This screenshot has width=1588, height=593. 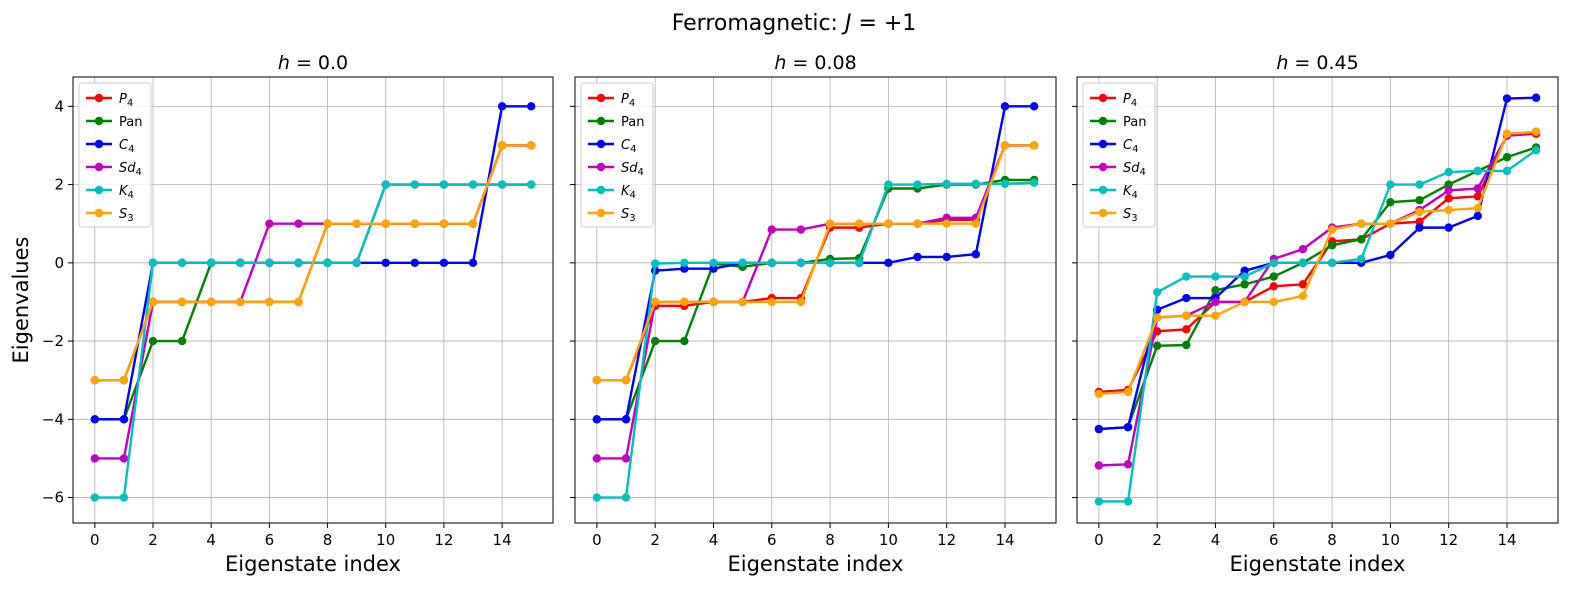 I want to click on x-tick-label: 4, so click(x=1216, y=540).